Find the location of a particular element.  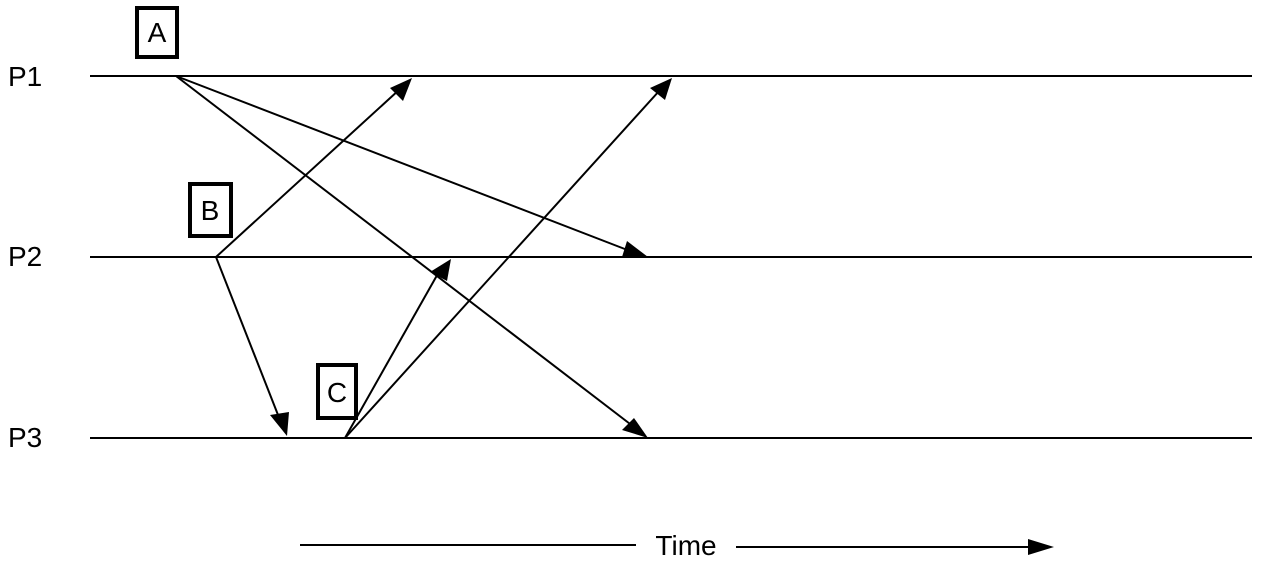

event-c: C is located at coordinates (337, 391).